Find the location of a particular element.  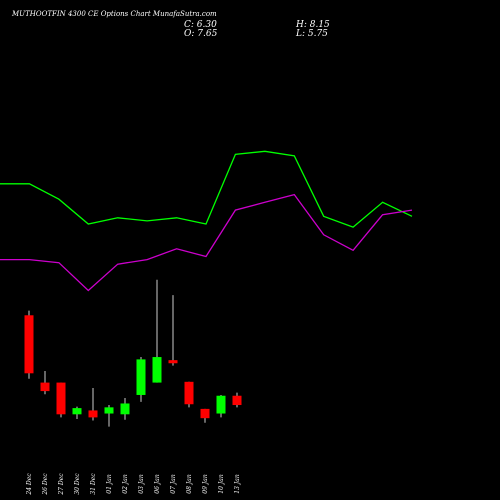

x-tick-label: 26 Dec is located at coordinates (45, 484).